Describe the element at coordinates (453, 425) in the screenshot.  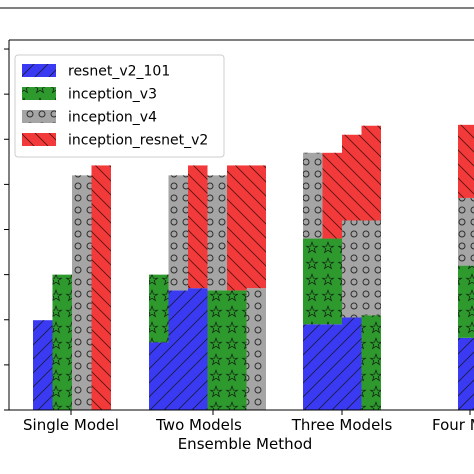
I see `x-tick-label: Four M` at that location.